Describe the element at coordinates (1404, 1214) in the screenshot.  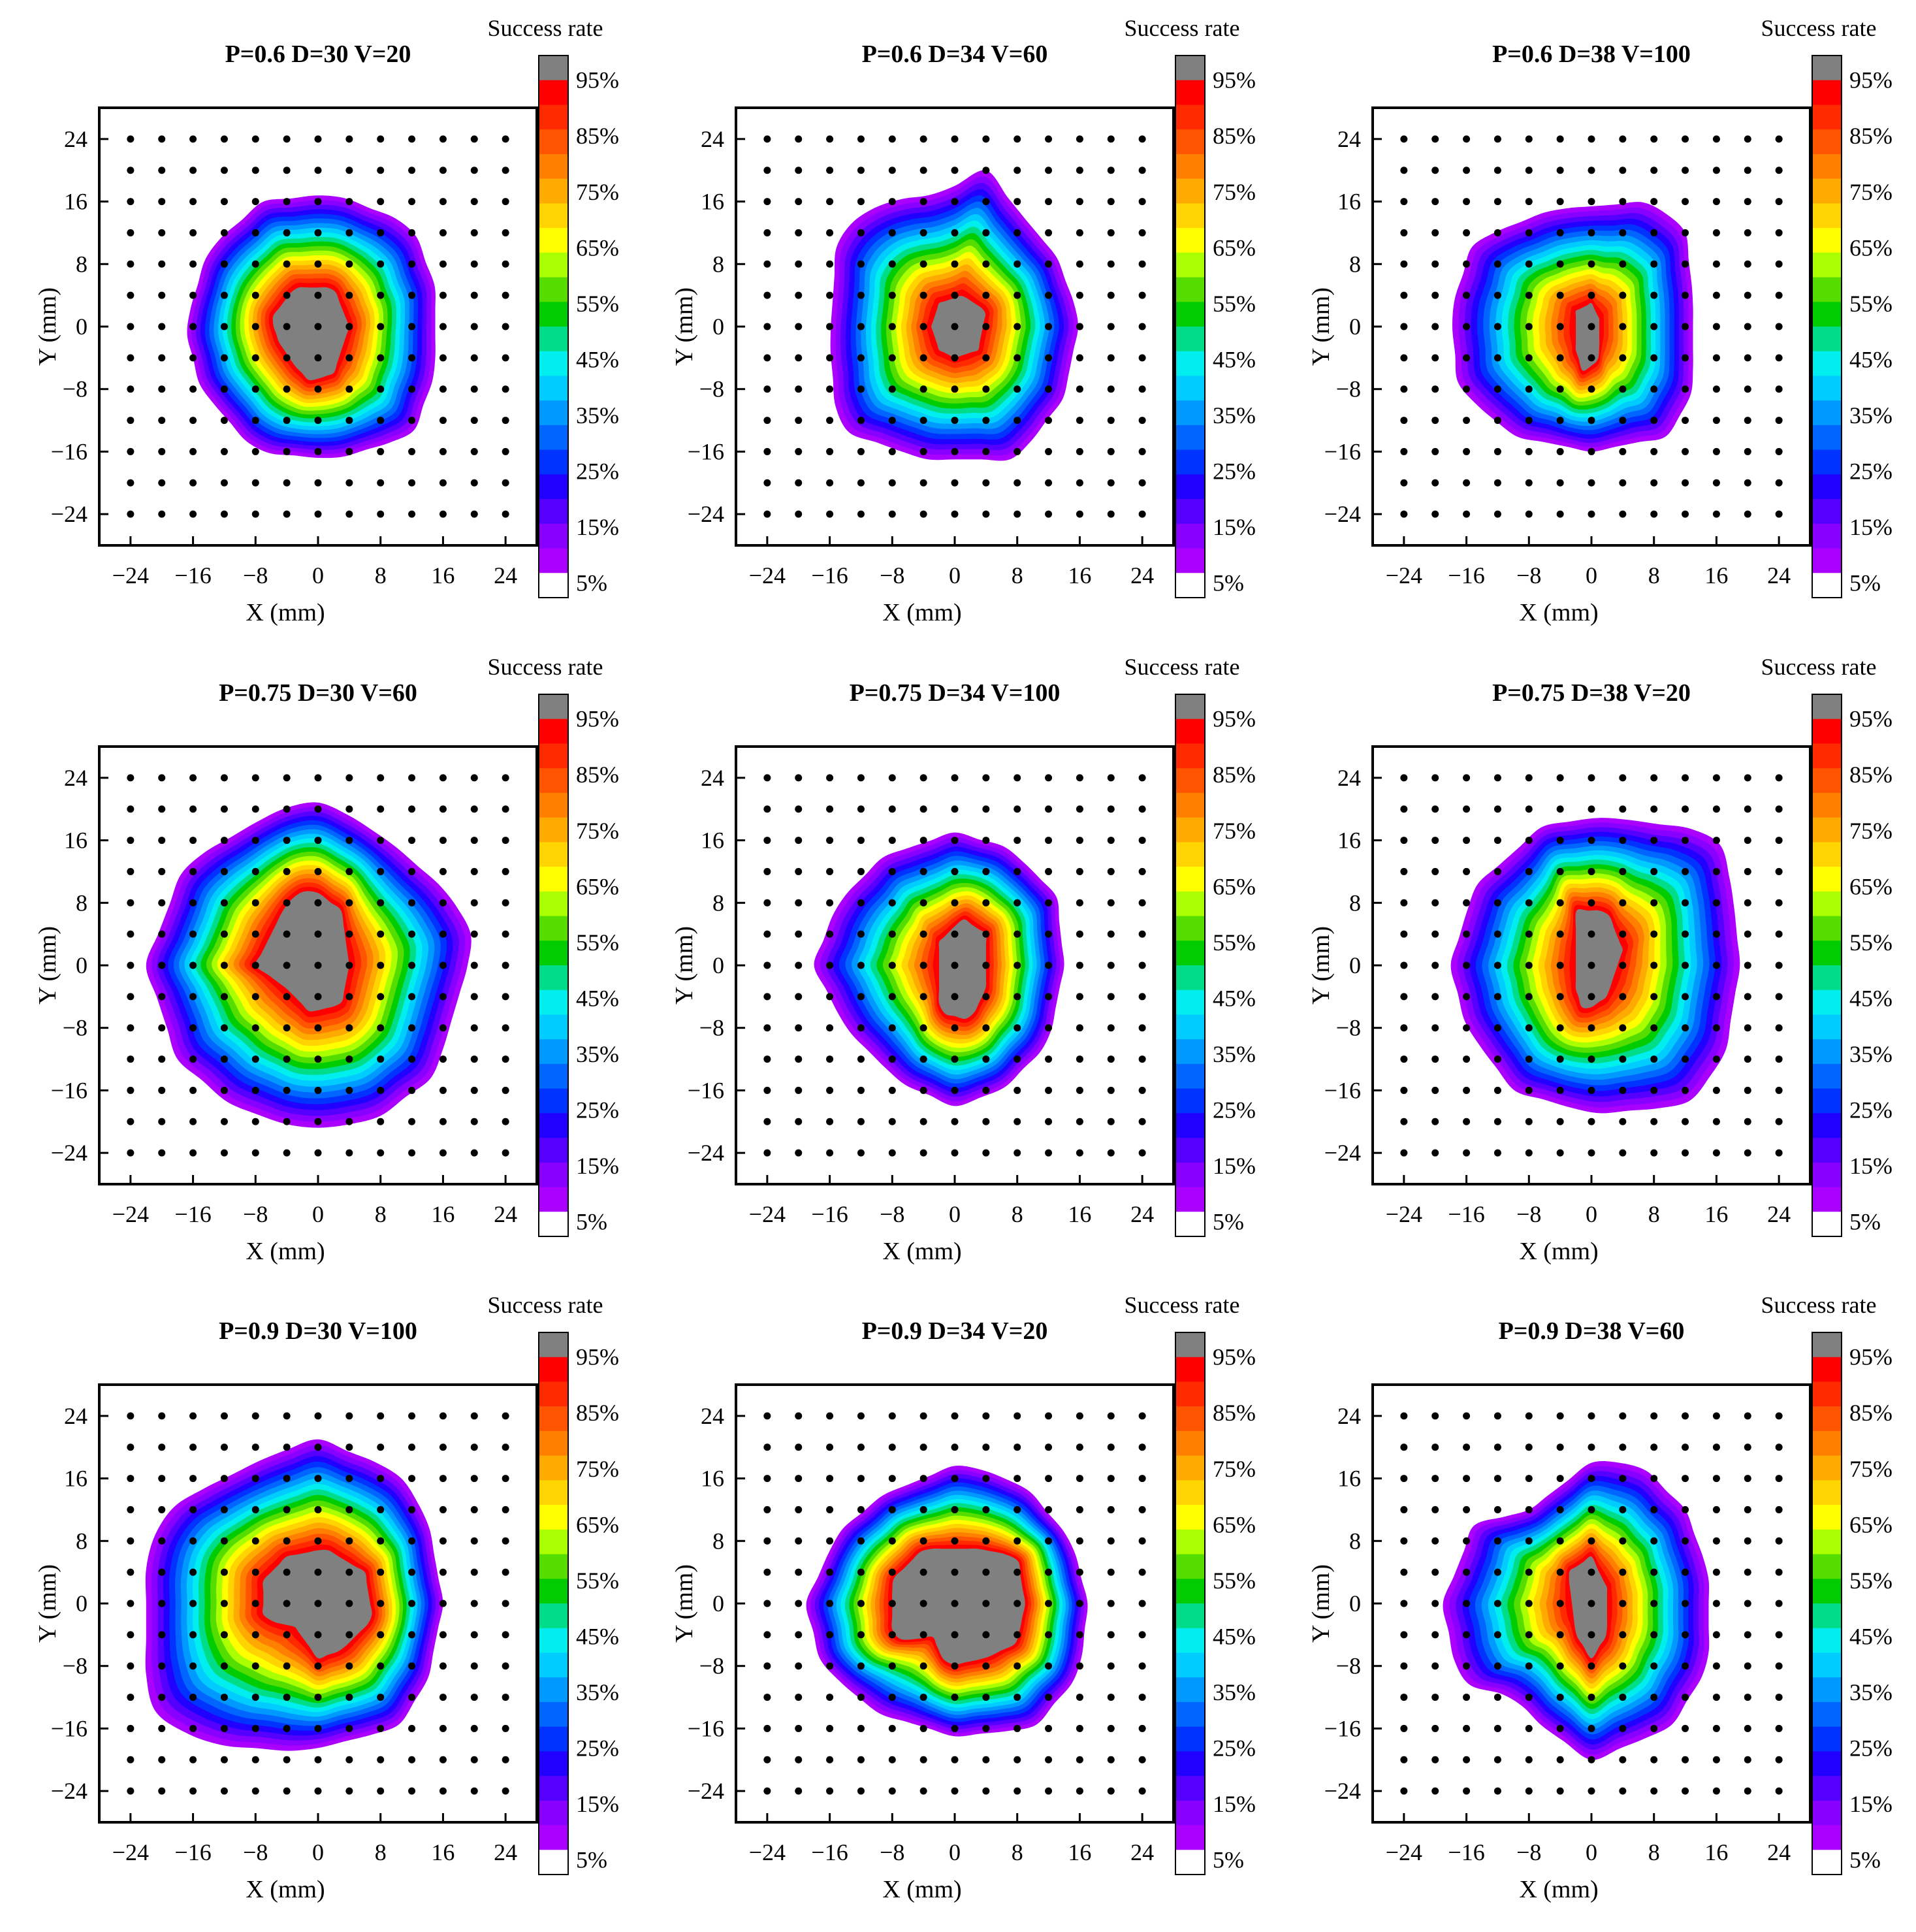
I see `x-tick-label: −24` at that location.